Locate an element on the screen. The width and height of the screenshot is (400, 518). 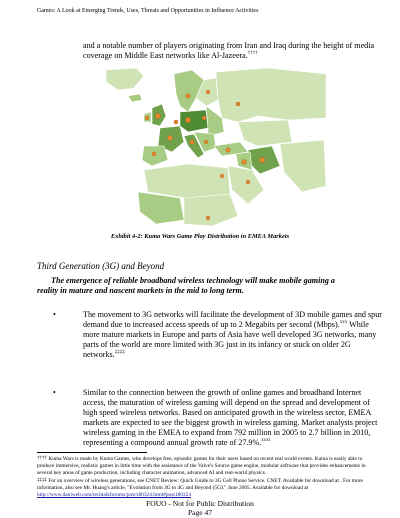
marker-italy is located at coordinates (192, 142).